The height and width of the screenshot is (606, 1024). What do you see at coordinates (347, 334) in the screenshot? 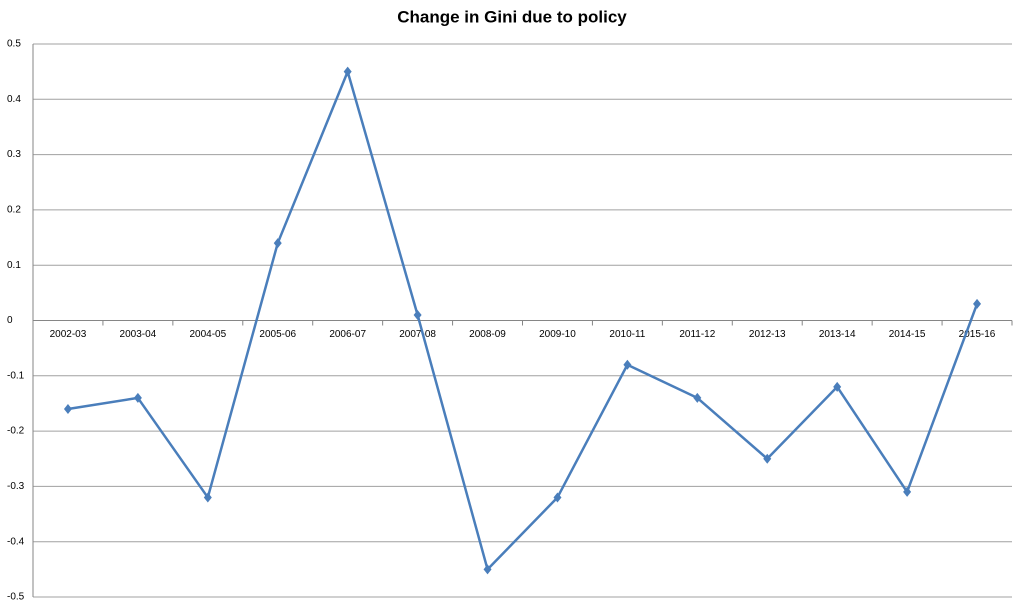
I see `x-tick-label: 2006-07` at bounding box center [347, 334].